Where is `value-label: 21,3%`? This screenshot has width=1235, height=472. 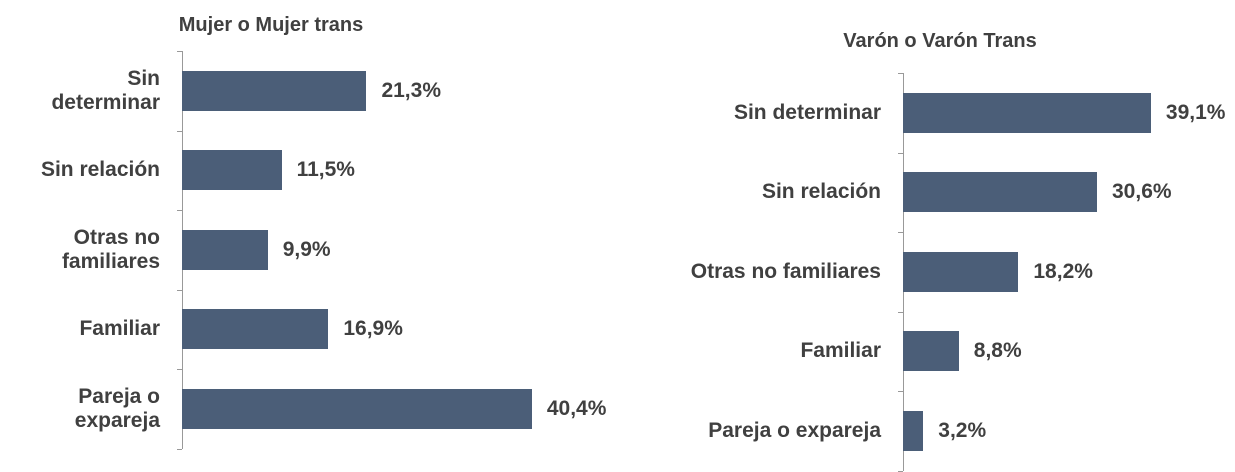 value-label: 21,3% is located at coordinates (411, 90).